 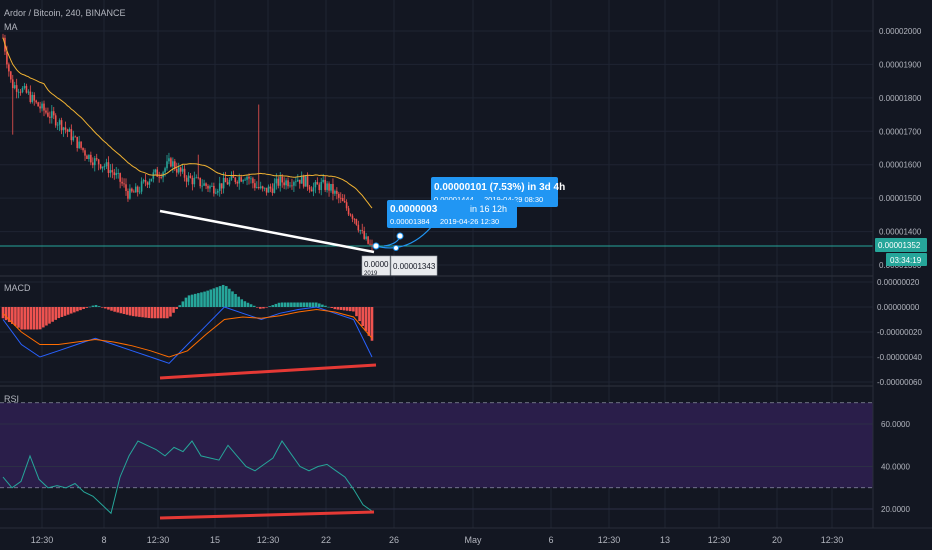 What do you see at coordinates (414, 266) in the screenshot?
I see `price-label-tooltip-2: 0.00001343` at bounding box center [414, 266].